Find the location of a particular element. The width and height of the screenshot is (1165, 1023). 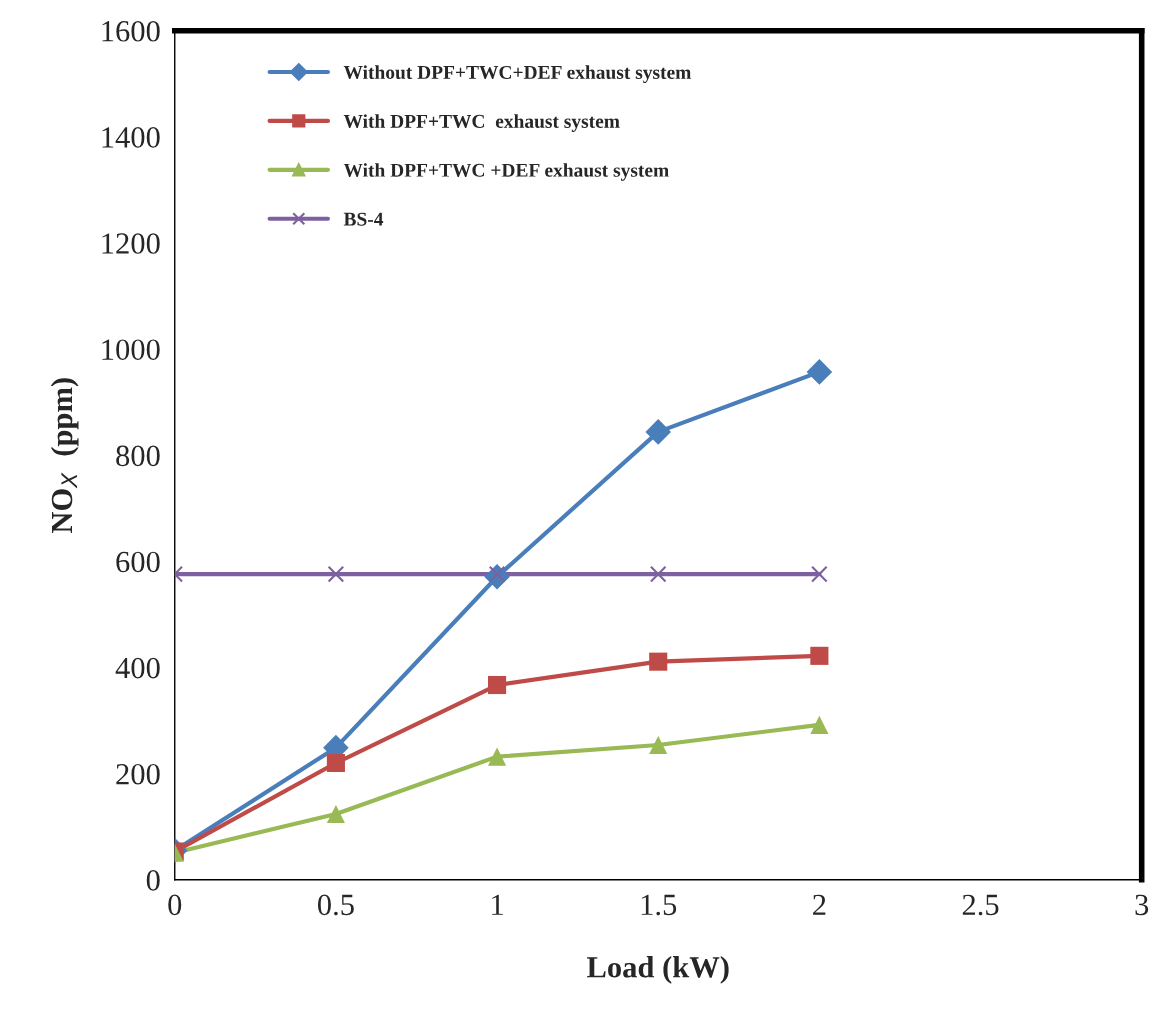

x-tick-label: 3 is located at coordinates (1142, 905).